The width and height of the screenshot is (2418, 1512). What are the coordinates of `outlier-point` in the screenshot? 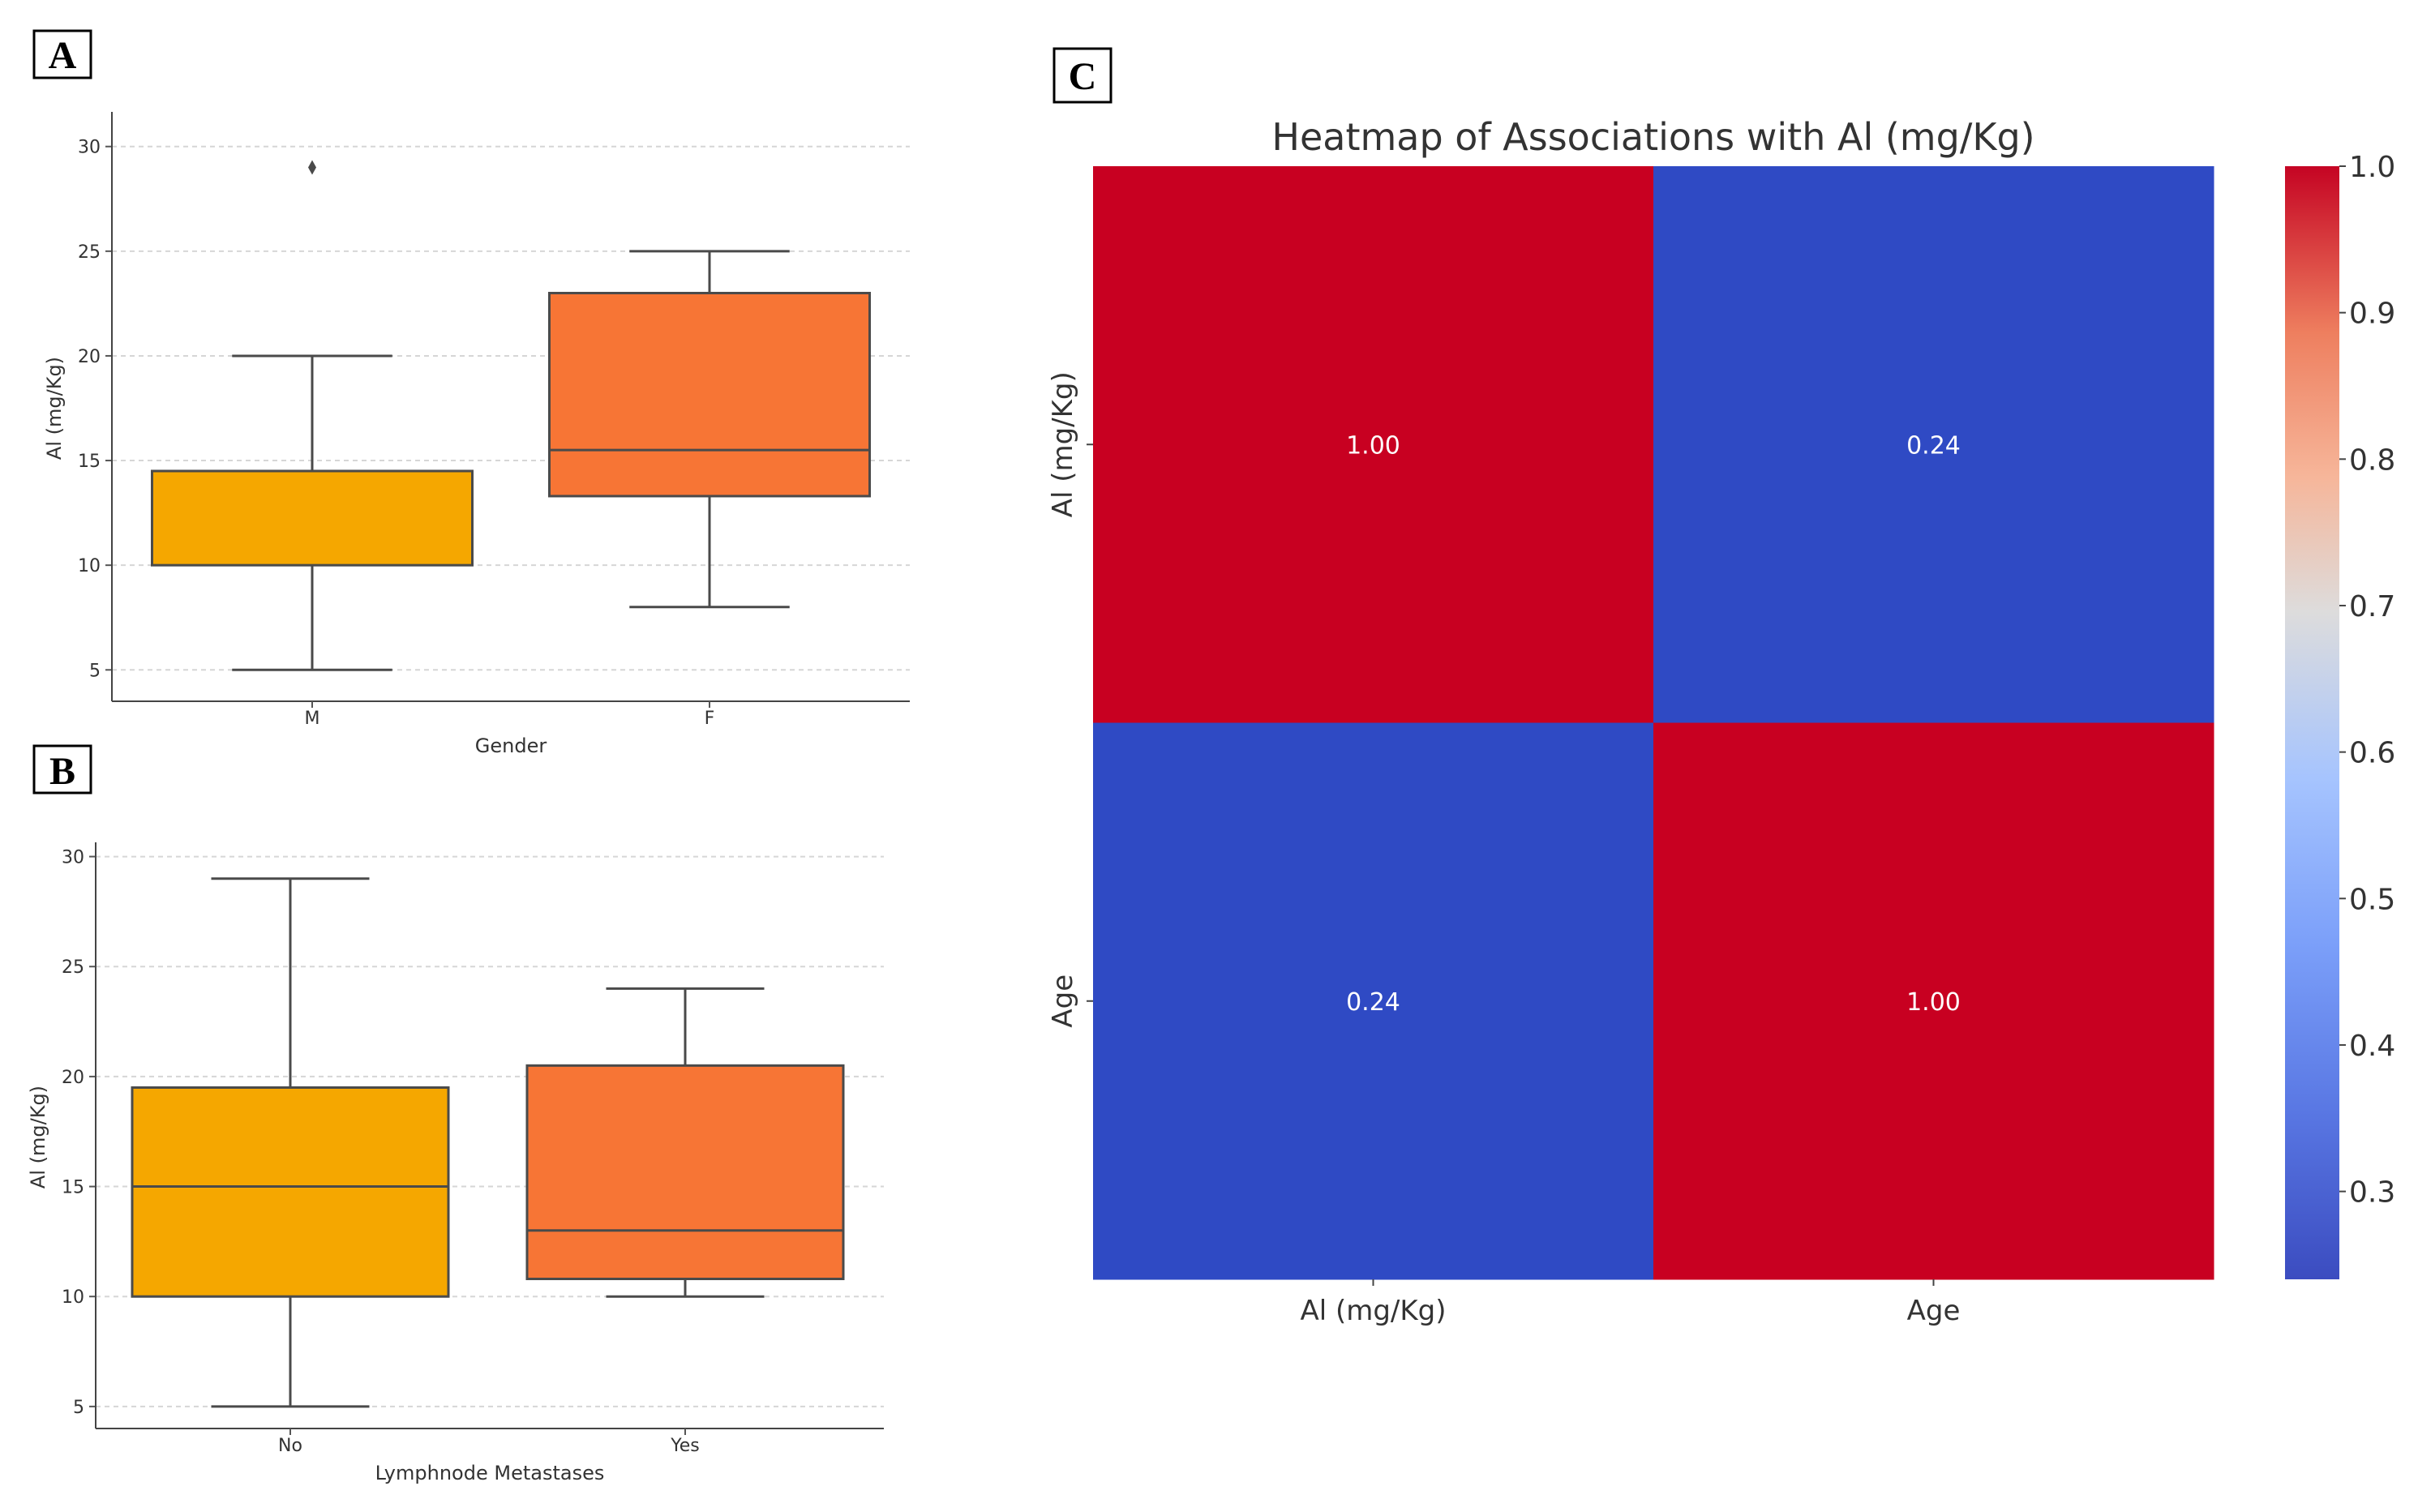 It's located at (312, 167).